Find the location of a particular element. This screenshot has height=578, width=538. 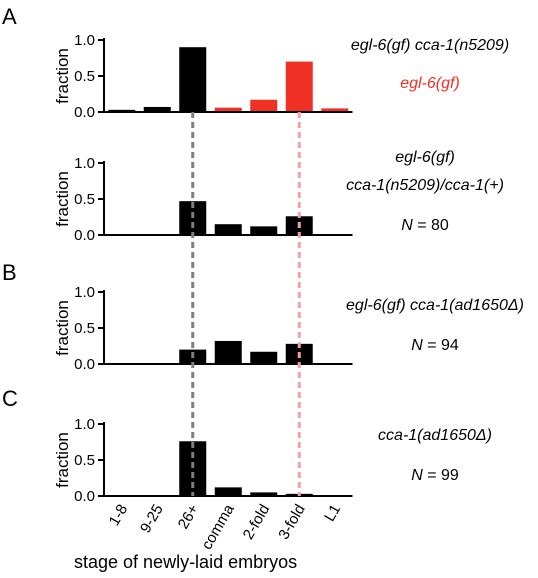

legend-entry: egl-6(gf) cca-1(ad1650Δ) is located at coordinates (435, 305).